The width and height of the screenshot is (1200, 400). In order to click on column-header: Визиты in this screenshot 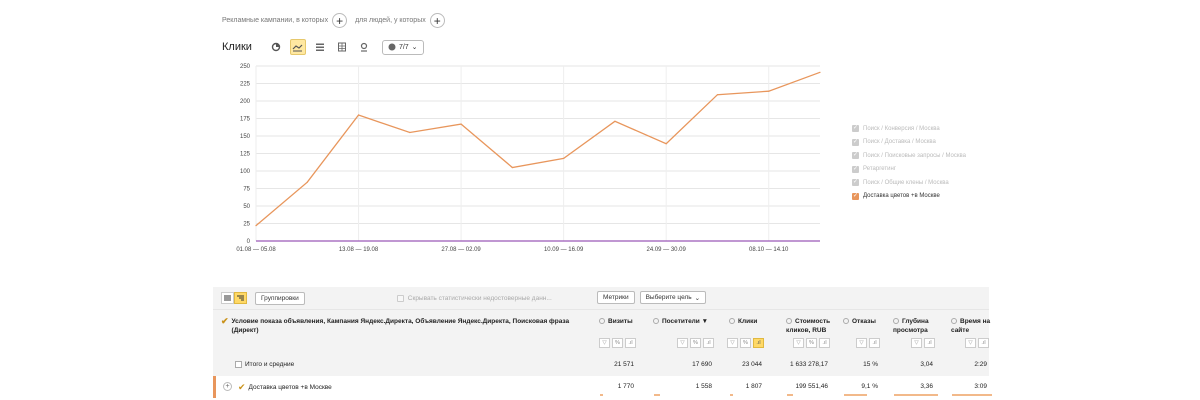, I will do `click(619, 321)`.